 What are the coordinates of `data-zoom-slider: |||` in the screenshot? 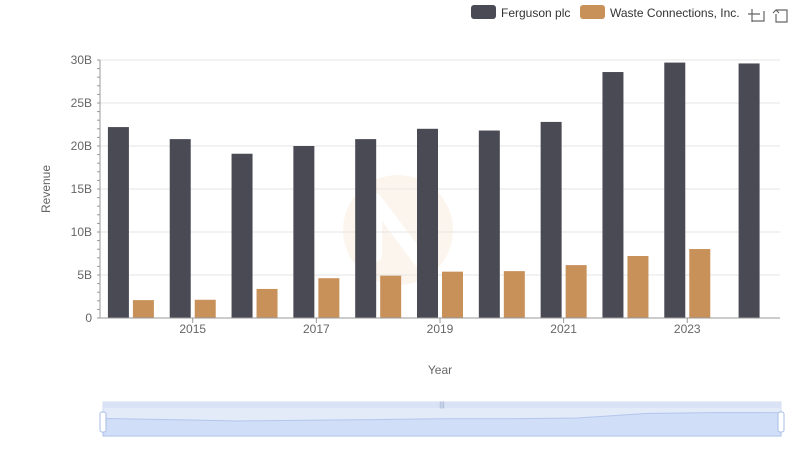 It's located at (442, 419).